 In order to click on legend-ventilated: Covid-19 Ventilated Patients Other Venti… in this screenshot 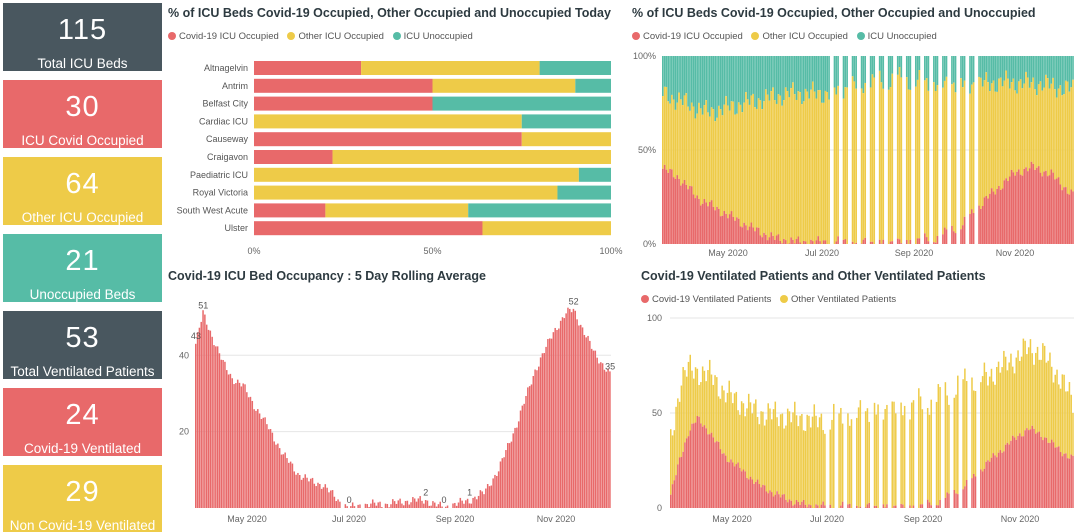, I will do `click(771, 299)`.